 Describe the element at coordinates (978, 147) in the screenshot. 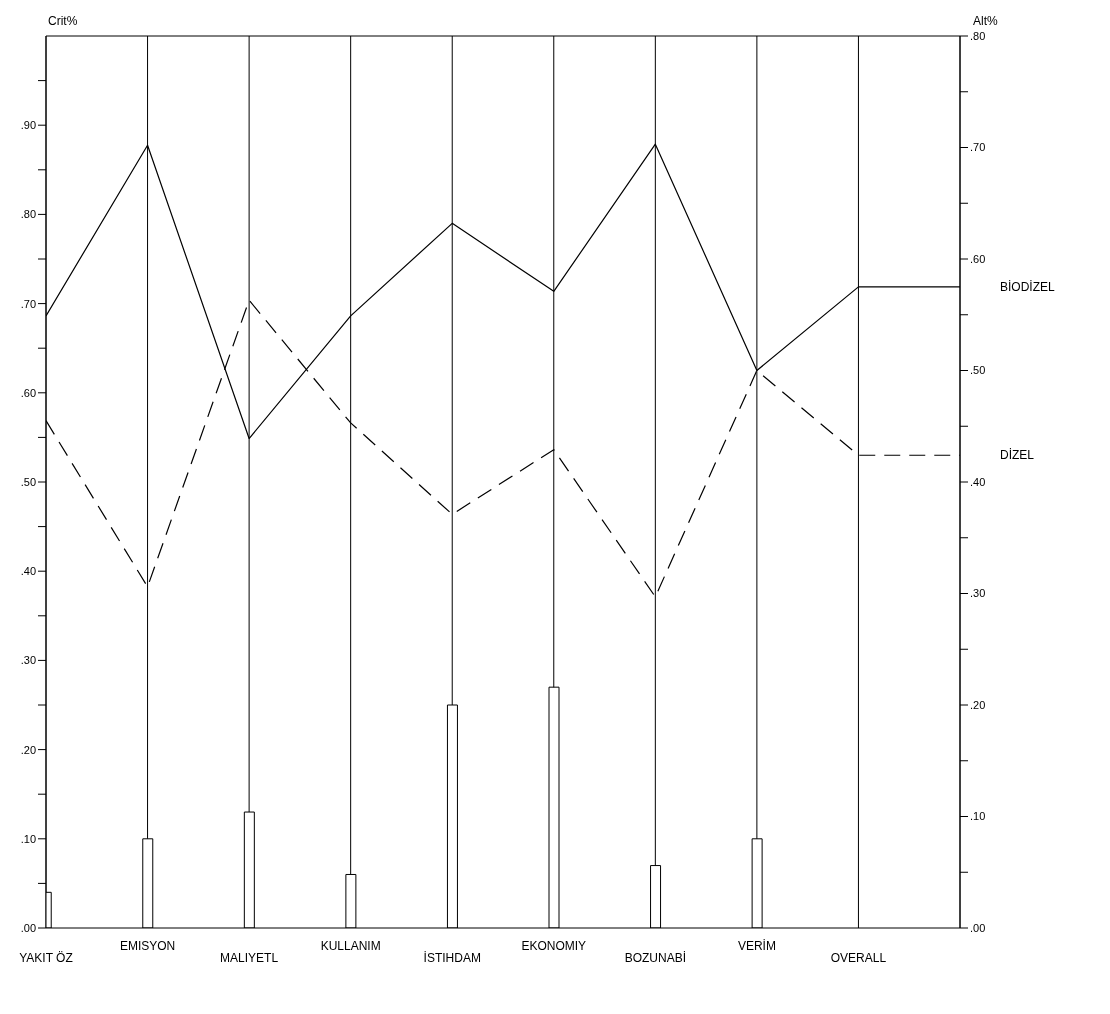

I see `y2-tick-label: .70` at that location.